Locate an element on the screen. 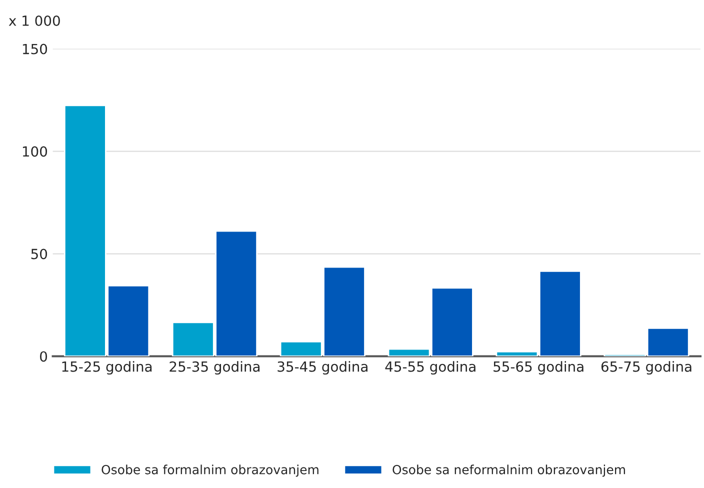  y-tick-label: 0 is located at coordinates (44, 356).